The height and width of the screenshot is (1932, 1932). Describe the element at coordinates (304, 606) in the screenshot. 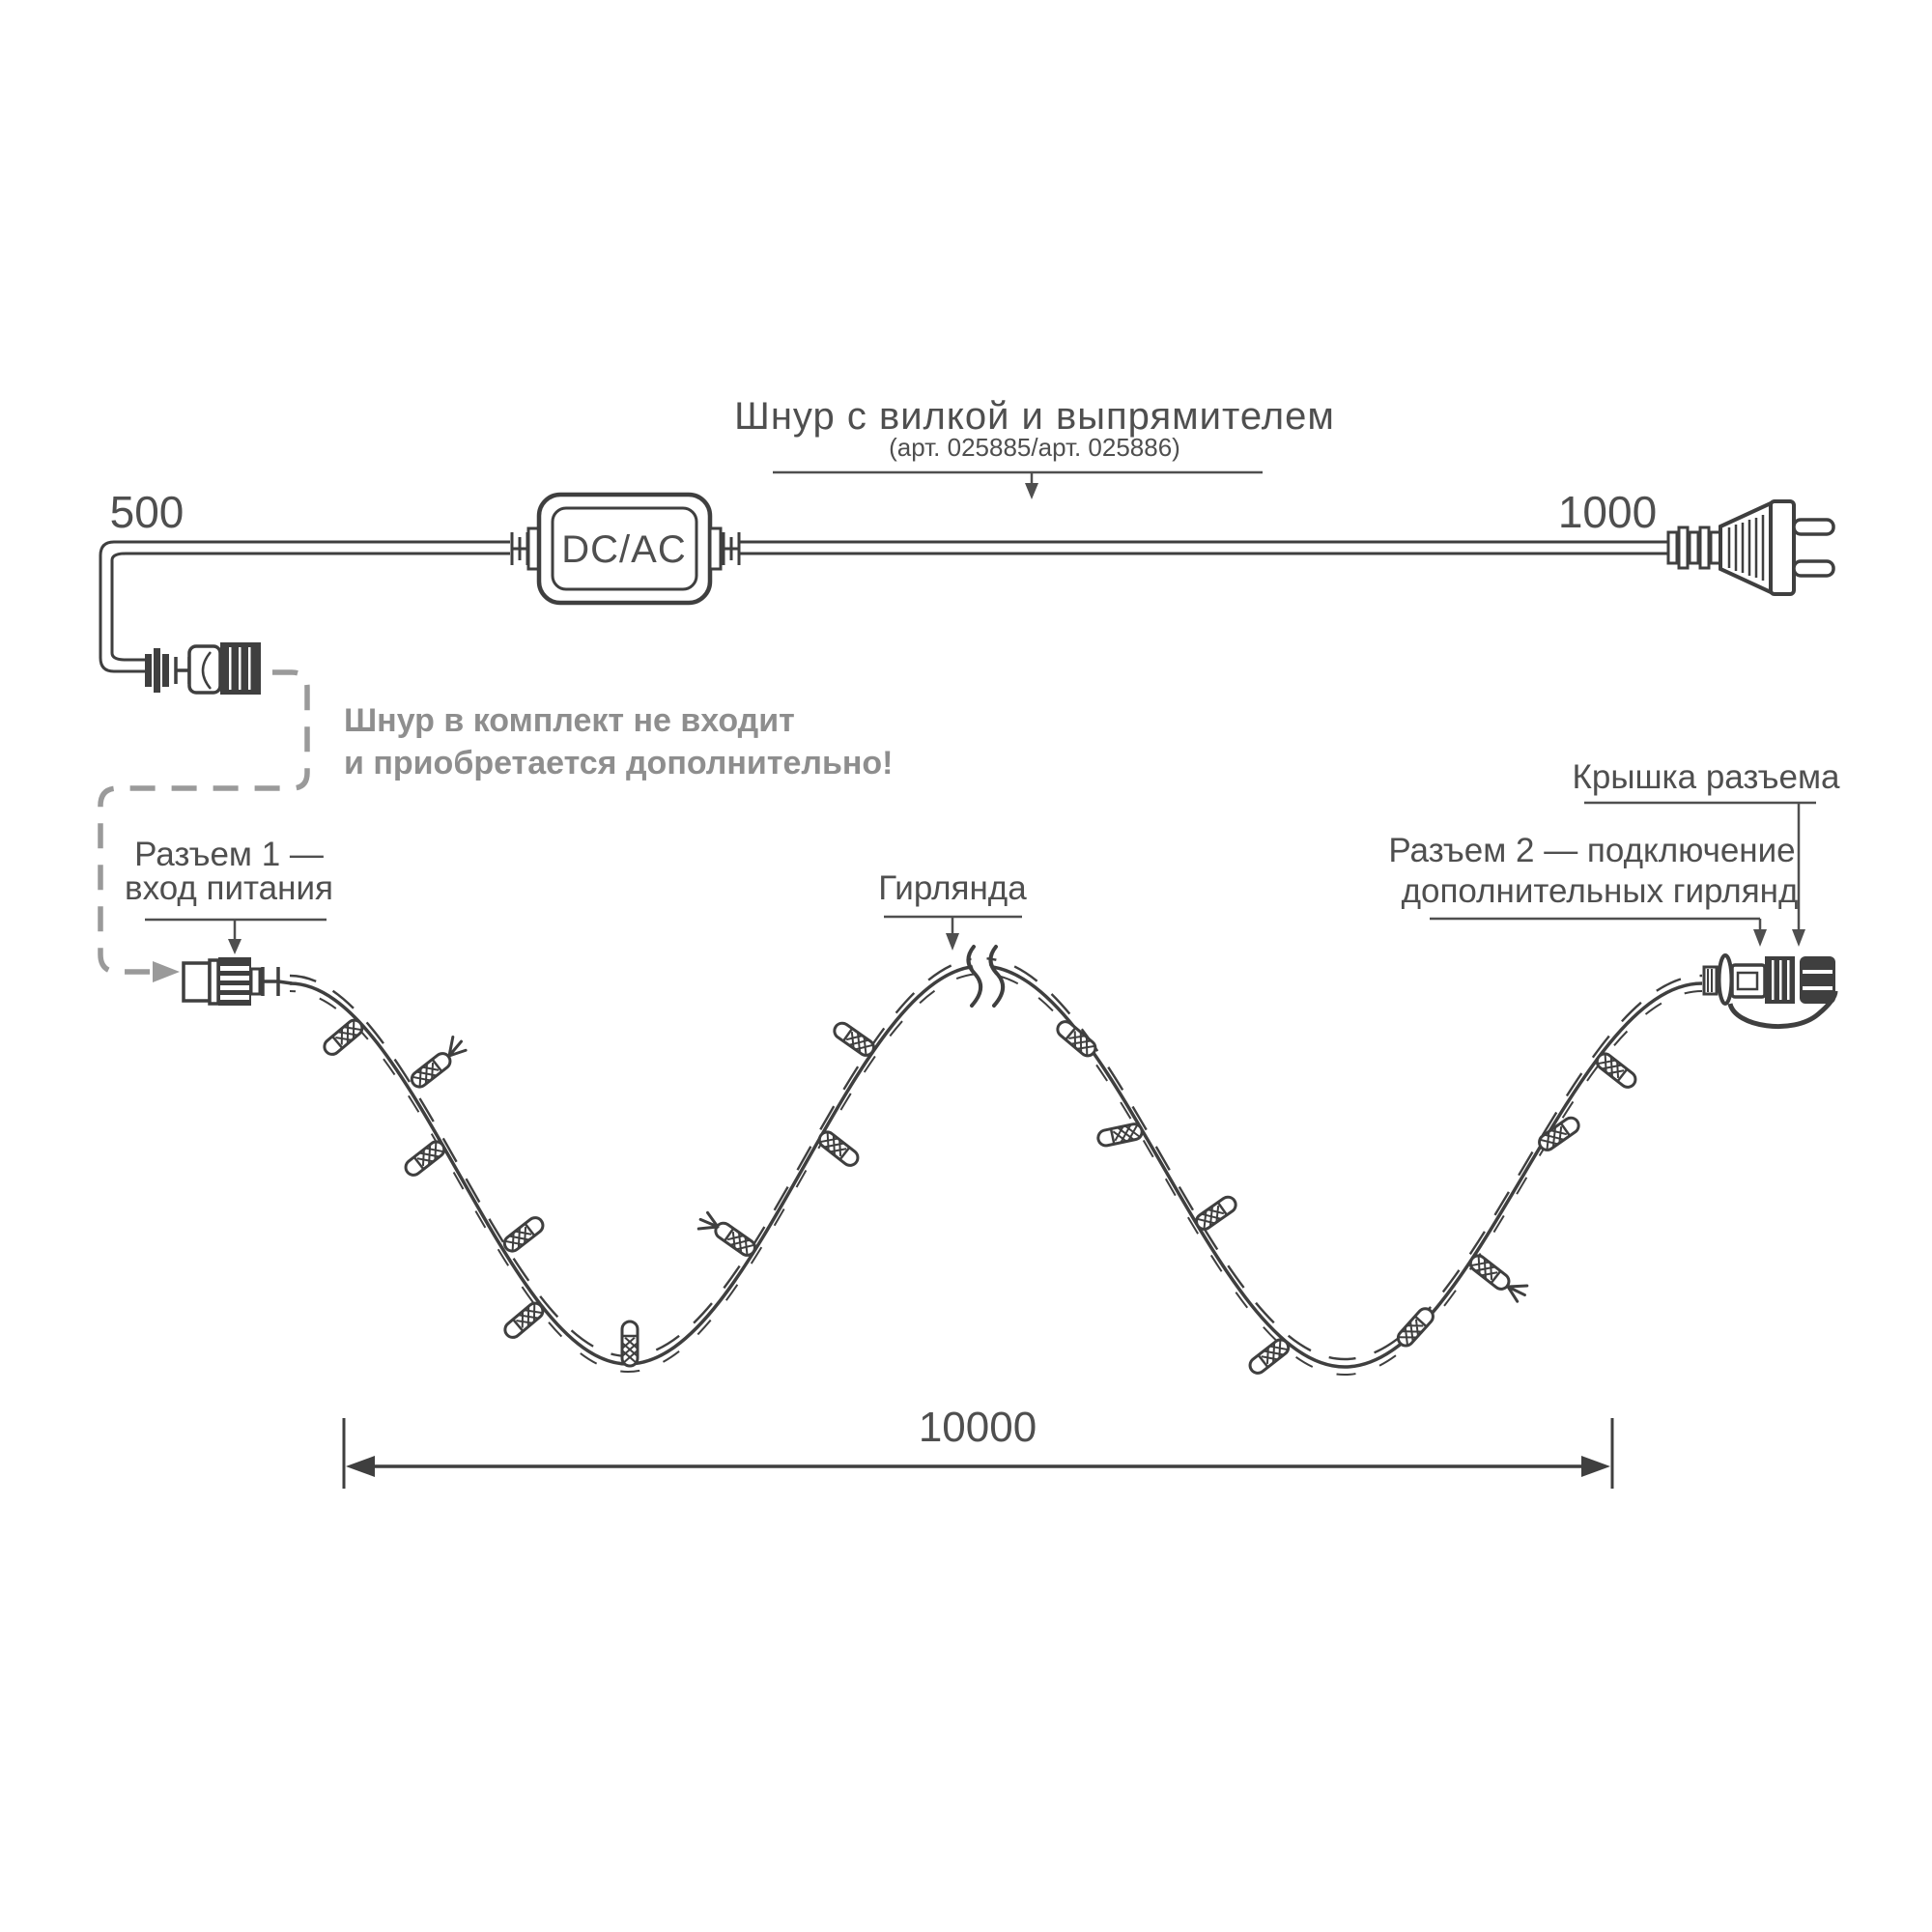

I see `cord-left-icon` at that location.